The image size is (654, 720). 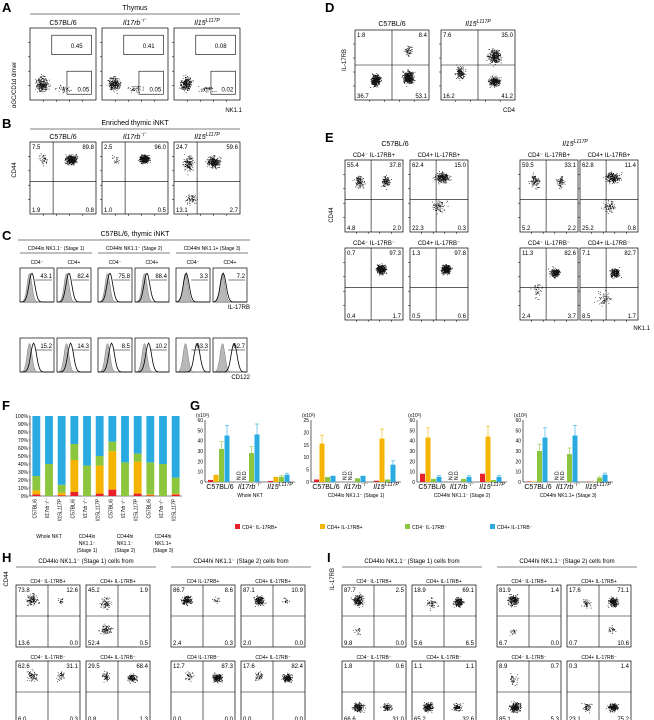 I want to click on quadrant-value: 87.3, so click(x=227, y=667).